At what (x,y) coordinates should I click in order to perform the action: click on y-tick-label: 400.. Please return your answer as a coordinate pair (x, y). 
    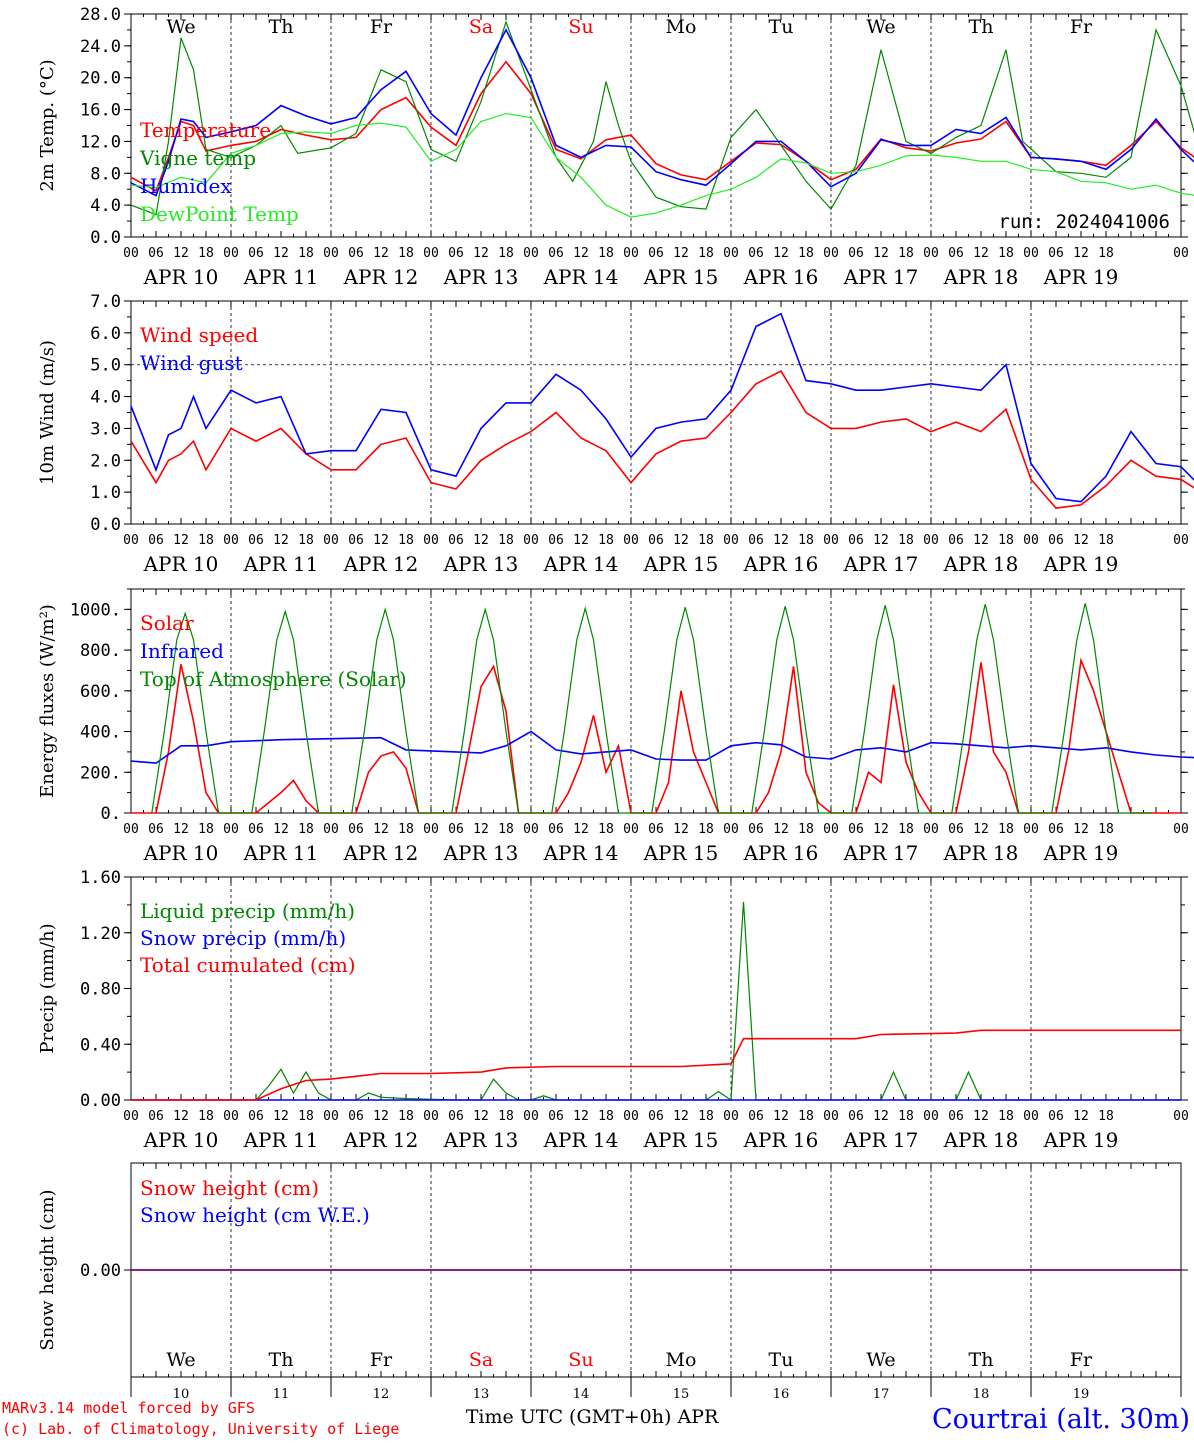
    Looking at the image, I should click on (100, 733).